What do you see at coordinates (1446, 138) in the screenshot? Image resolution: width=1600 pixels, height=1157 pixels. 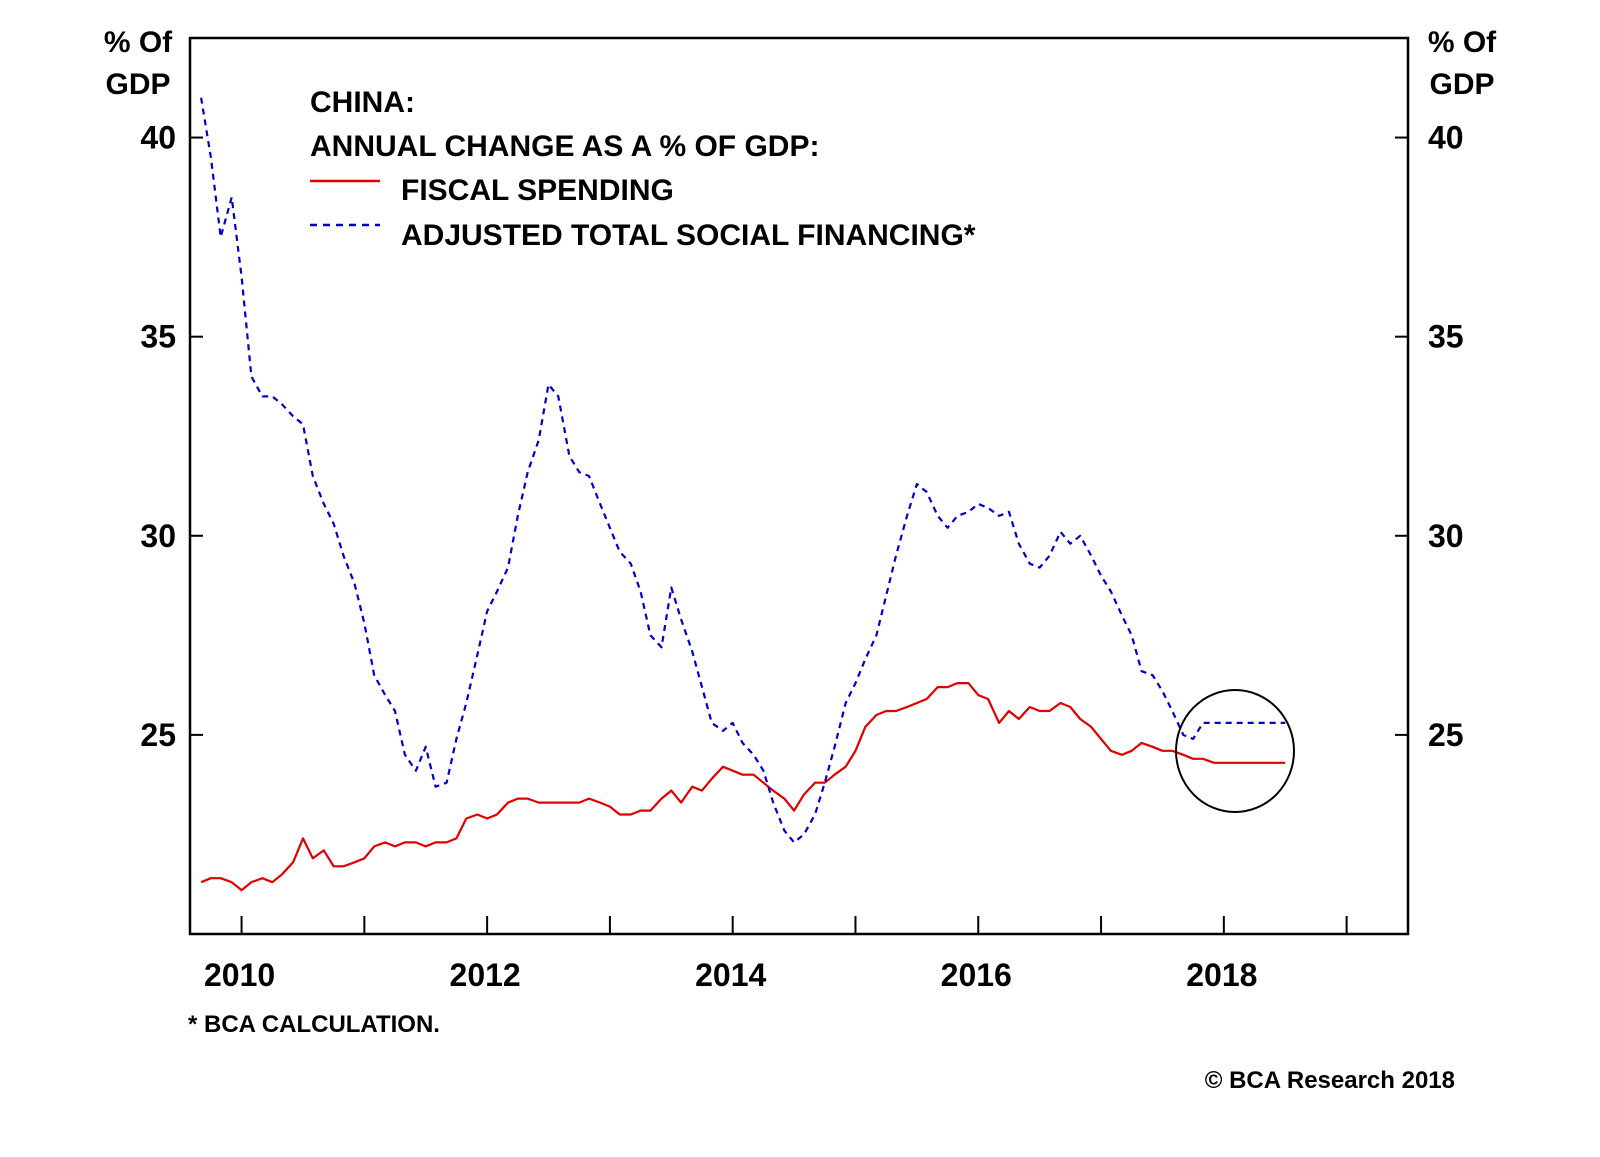 I see `y-tick-label-right: 40` at bounding box center [1446, 138].